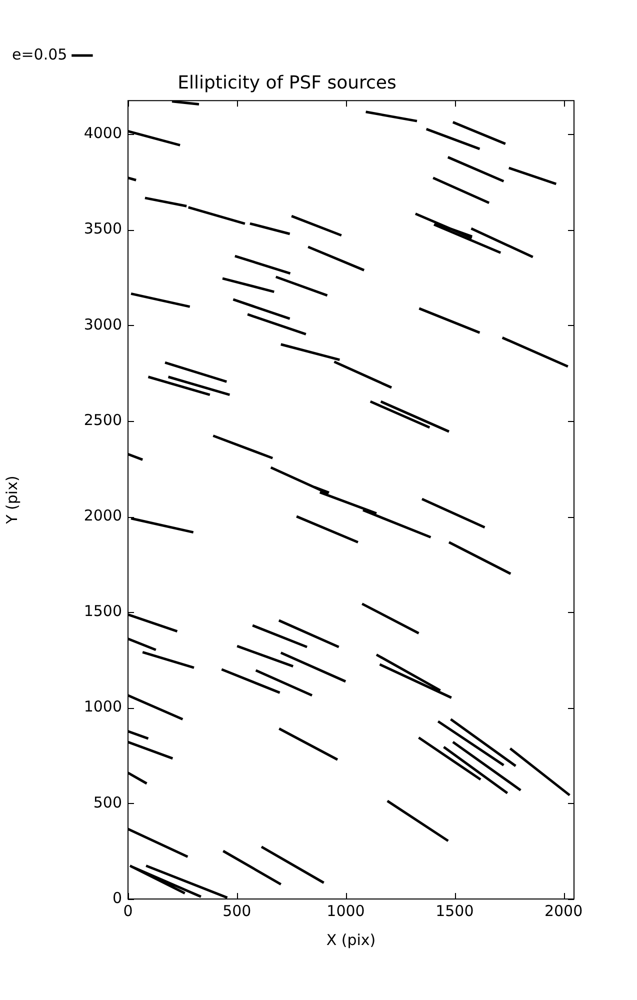 The height and width of the screenshot is (1000, 637). What do you see at coordinates (117, 897) in the screenshot?
I see `y-tick-label: 0` at bounding box center [117, 897].